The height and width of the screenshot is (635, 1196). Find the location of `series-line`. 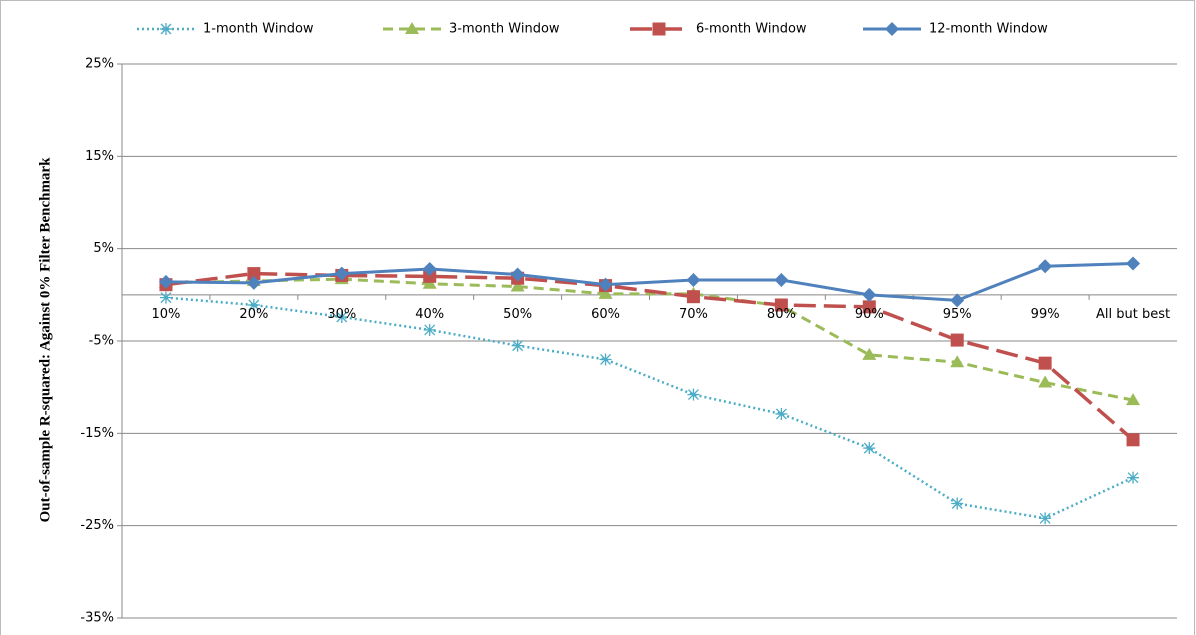

series-line is located at coordinates (649, 281).